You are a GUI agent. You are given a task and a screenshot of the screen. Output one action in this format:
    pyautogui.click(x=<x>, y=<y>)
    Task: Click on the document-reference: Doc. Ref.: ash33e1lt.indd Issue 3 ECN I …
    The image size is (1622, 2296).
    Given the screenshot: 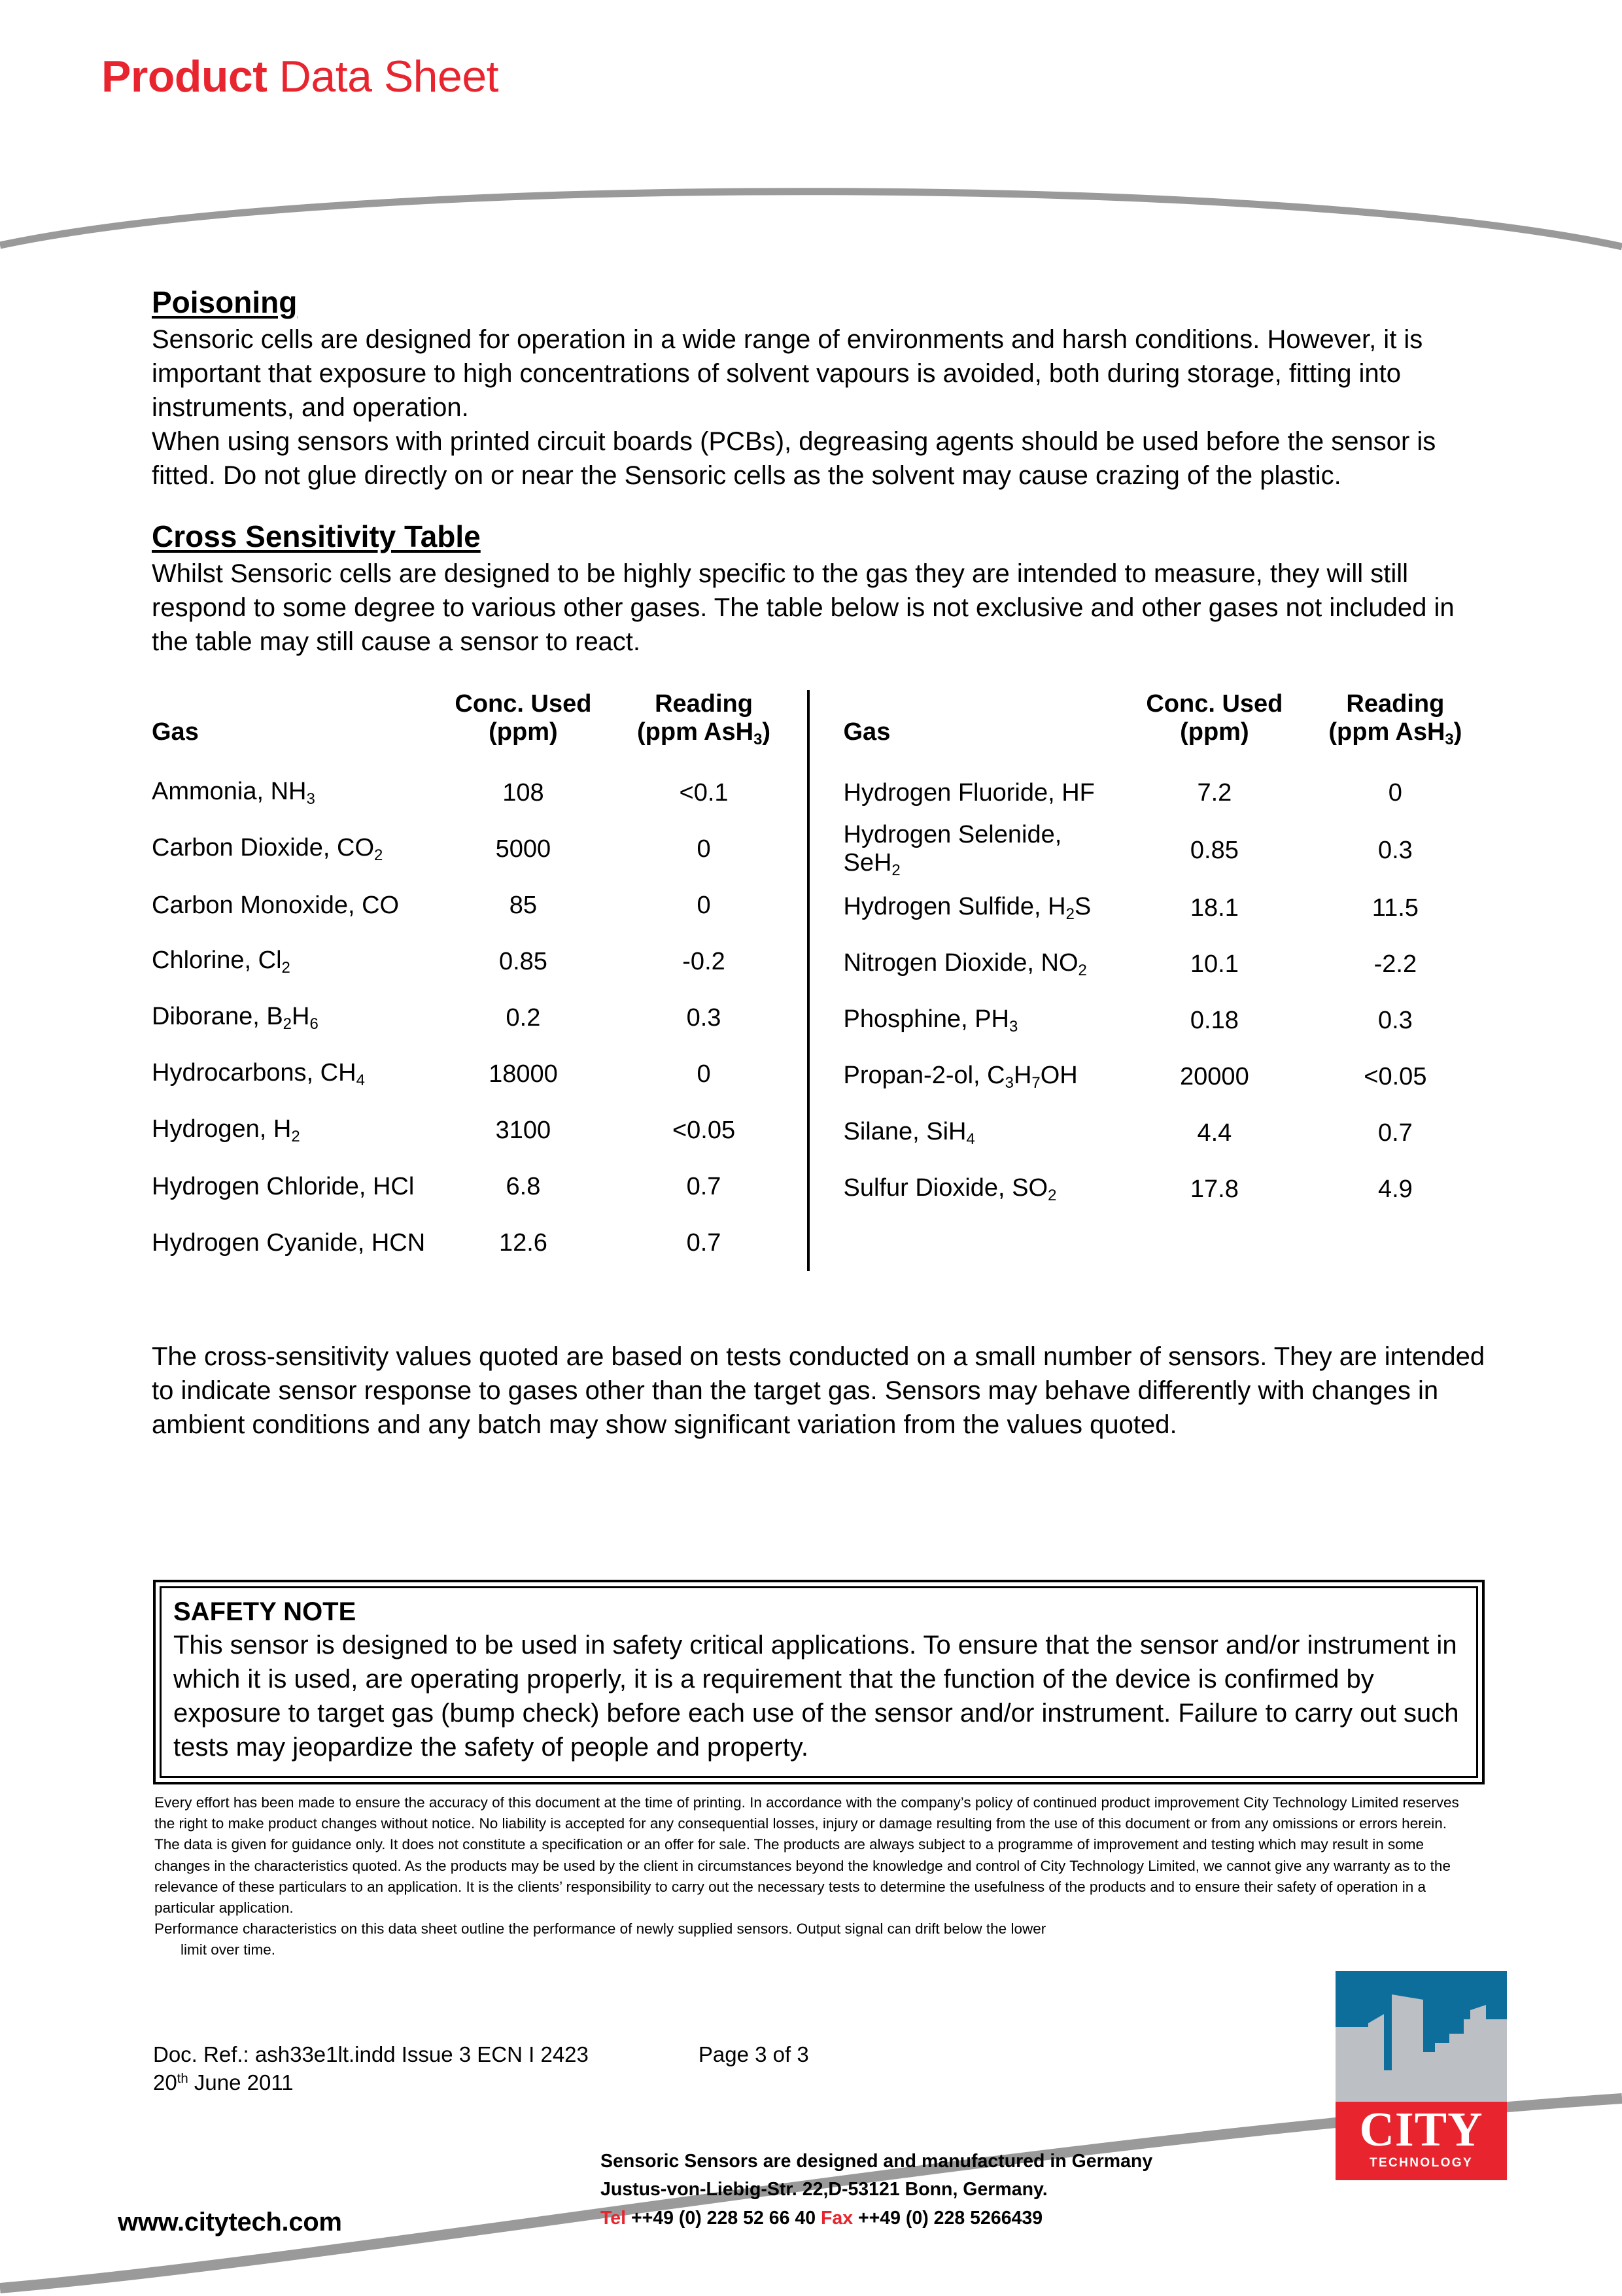 What is the action you would take?
    pyautogui.click(x=481, y=2069)
    